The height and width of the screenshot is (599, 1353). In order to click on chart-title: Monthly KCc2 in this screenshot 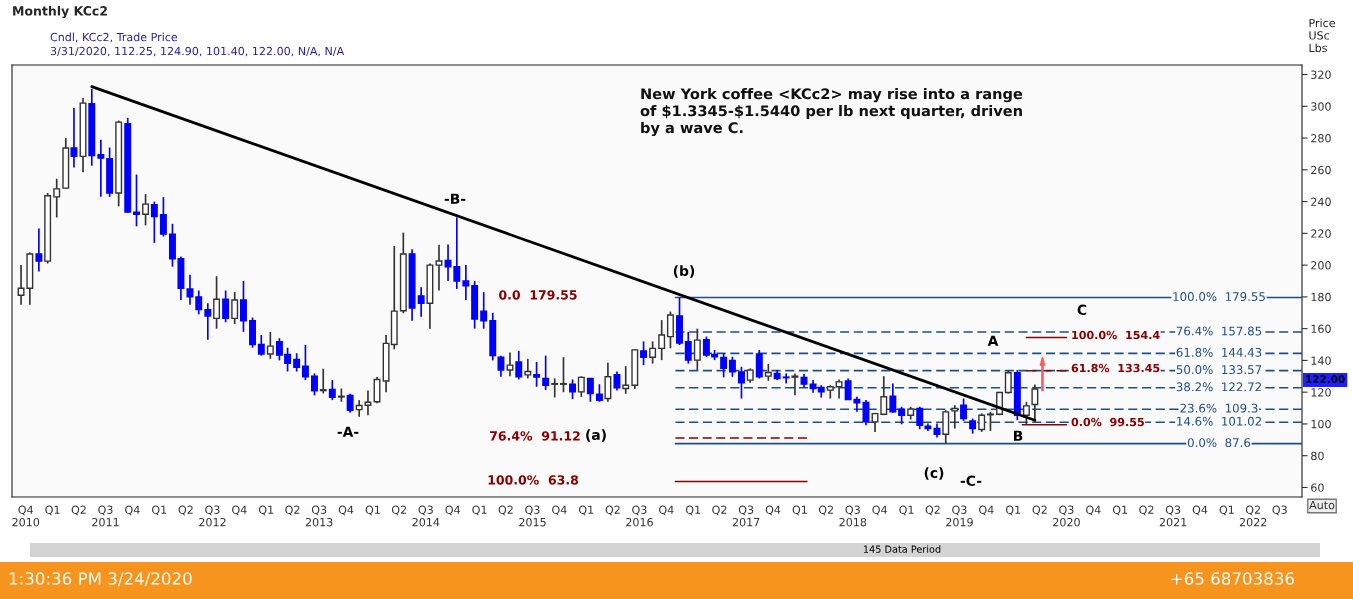, I will do `click(60, 12)`.